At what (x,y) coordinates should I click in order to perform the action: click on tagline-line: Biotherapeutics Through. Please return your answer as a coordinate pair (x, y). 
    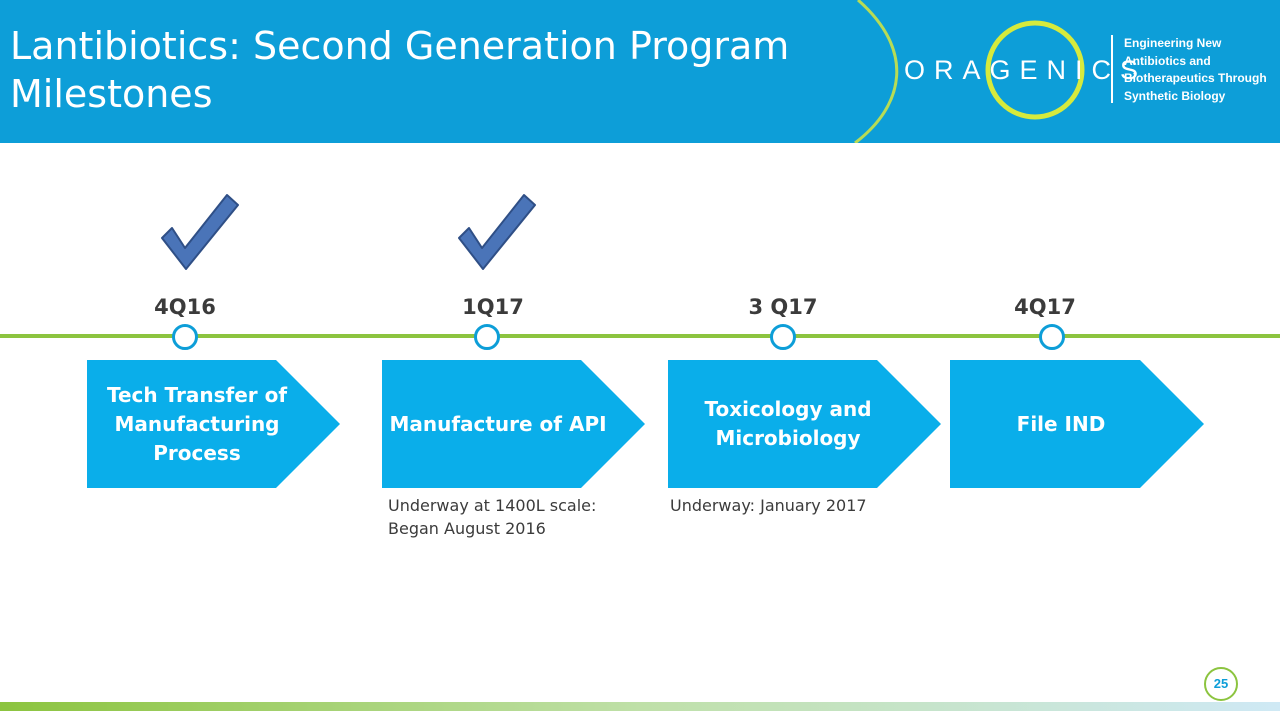
    Looking at the image, I should click on (1195, 78).